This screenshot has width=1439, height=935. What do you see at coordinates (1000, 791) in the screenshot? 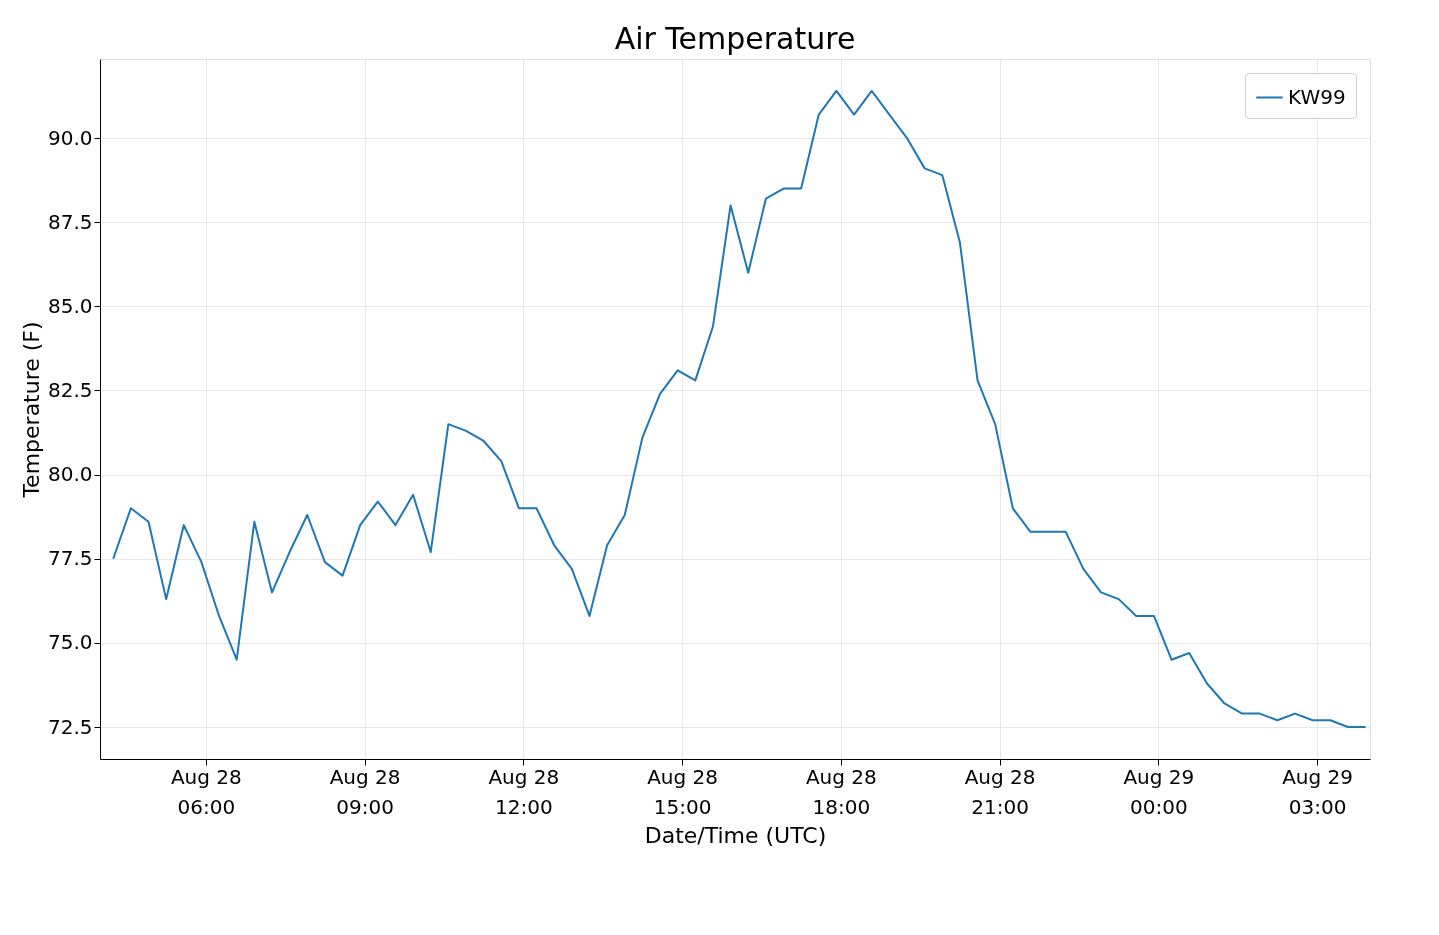
I see `x-tick-label: Aug 28 21:00` at bounding box center [1000, 791].